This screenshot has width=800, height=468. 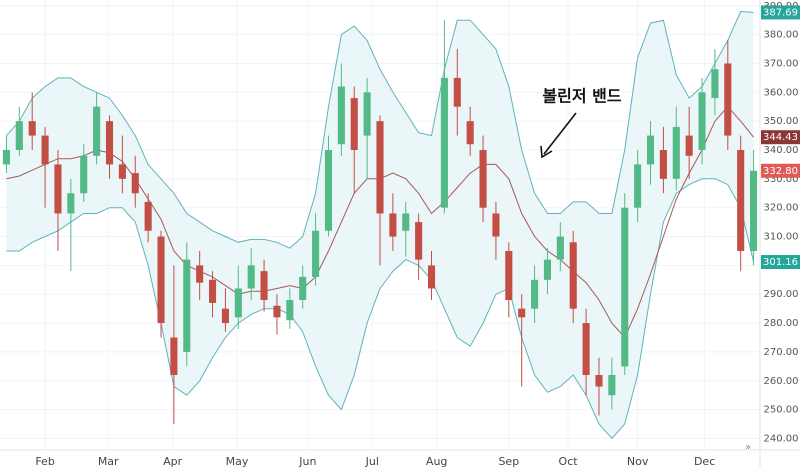 I want to click on price-tag-label: 344.43, so click(x=780, y=137).